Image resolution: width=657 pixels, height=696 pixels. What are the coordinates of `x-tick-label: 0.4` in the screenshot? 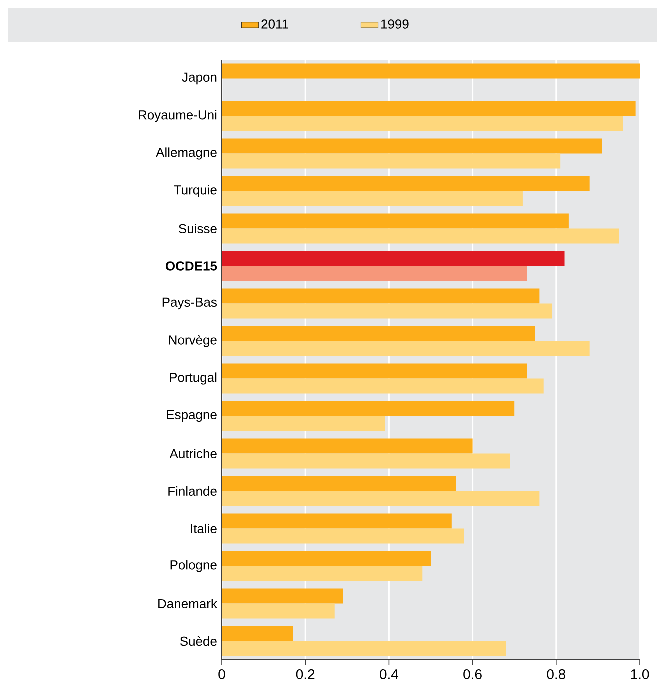 It's located at (389, 675).